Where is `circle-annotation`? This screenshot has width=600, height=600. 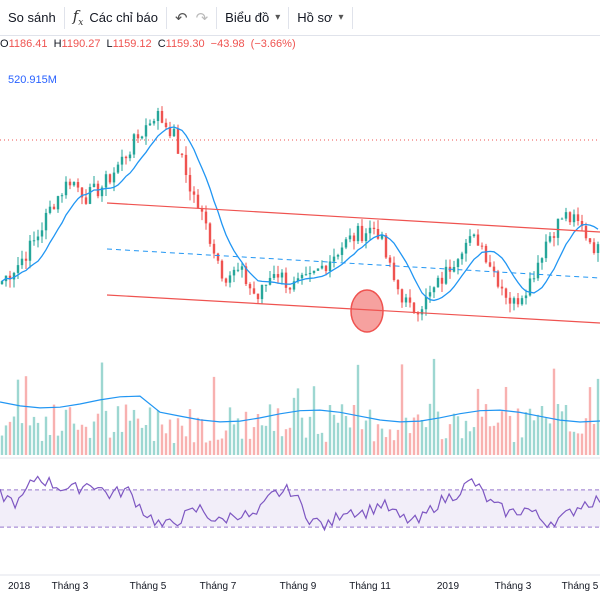
circle-annotation is located at coordinates (367, 311).